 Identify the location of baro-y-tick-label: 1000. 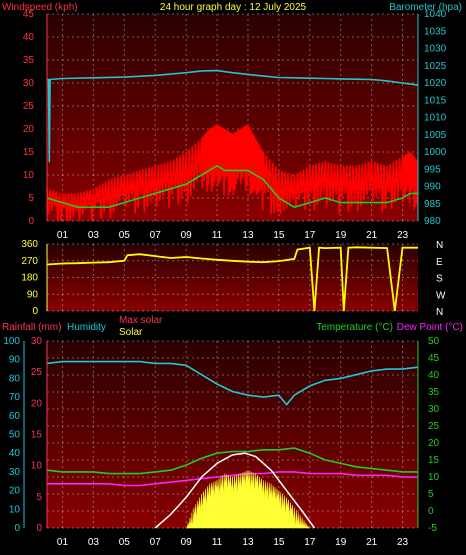
(435, 152).